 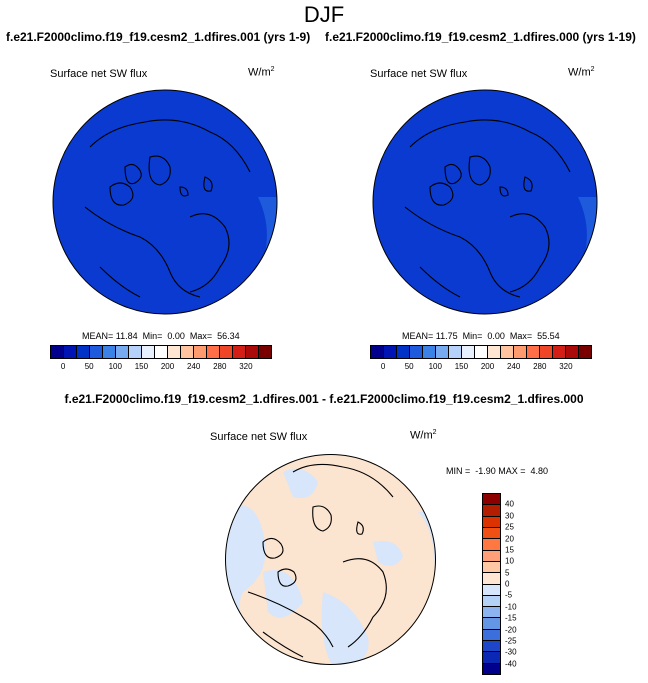 I want to click on panel-left-polar-map, so click(x=165, y=202).